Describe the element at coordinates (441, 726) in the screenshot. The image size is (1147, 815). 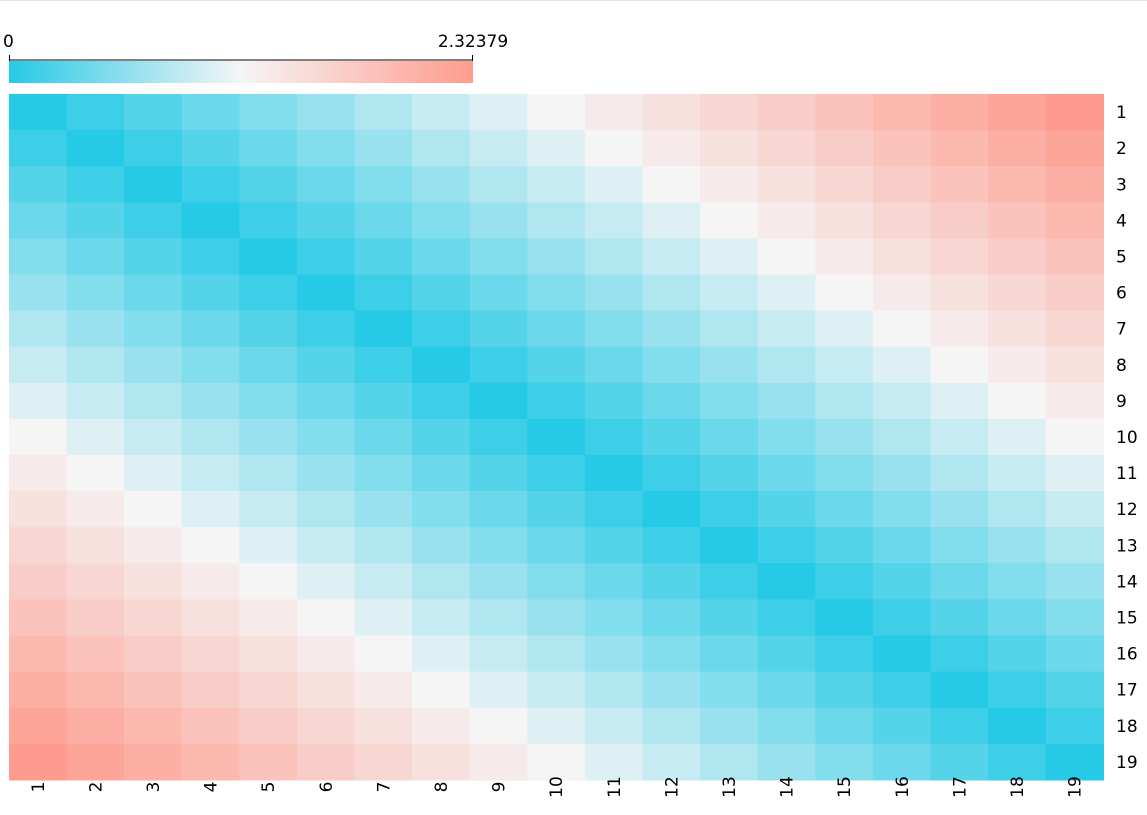
I see `heatmap-cell-r18-c8` at that location.